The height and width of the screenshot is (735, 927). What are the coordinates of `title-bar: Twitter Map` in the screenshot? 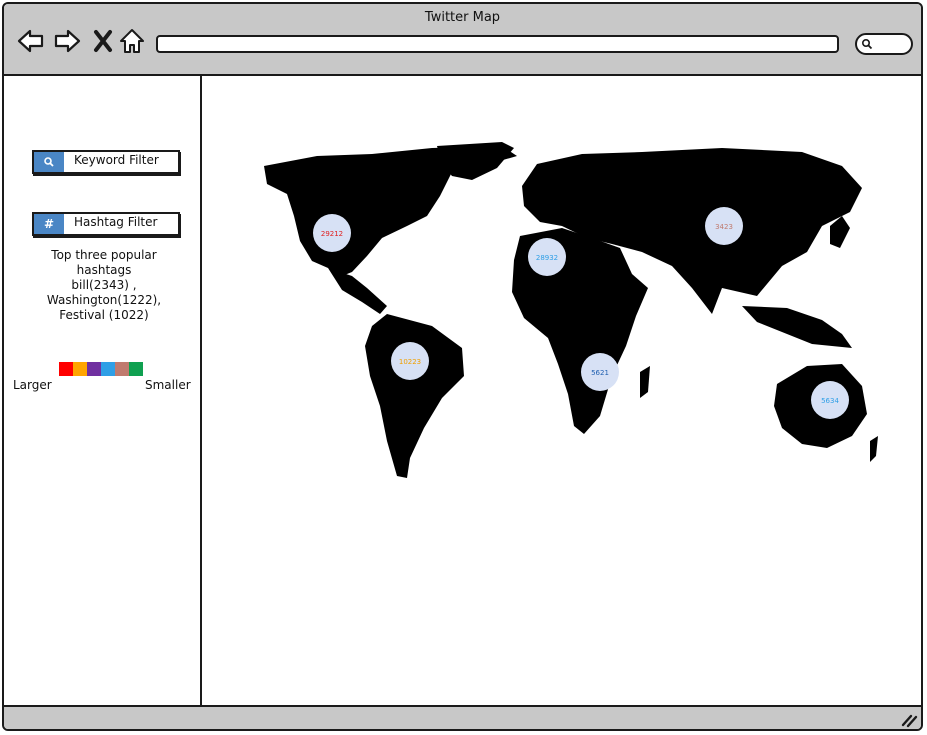 It's located at (462, 40).